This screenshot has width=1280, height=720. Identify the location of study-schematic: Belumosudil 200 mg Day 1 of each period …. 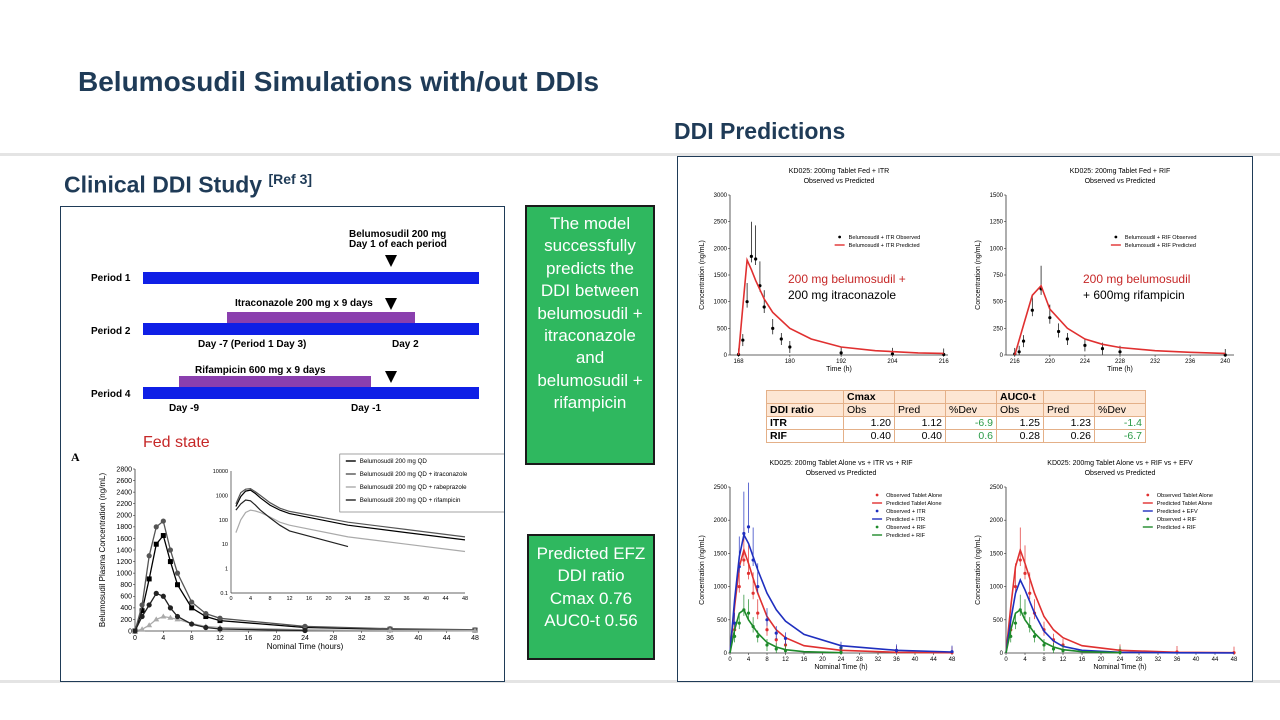
(275, 346).